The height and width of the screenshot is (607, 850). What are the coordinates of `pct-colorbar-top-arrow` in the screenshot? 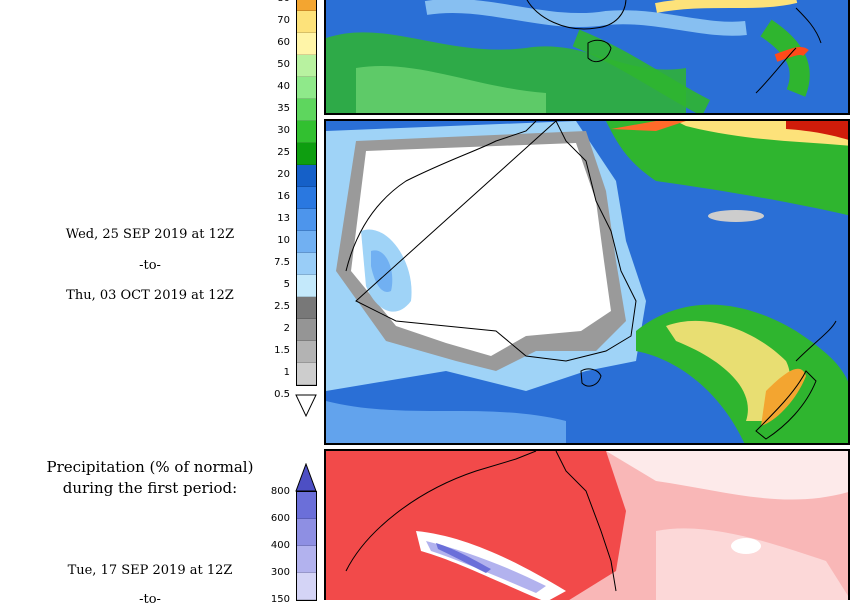 It's located at (306, 477).